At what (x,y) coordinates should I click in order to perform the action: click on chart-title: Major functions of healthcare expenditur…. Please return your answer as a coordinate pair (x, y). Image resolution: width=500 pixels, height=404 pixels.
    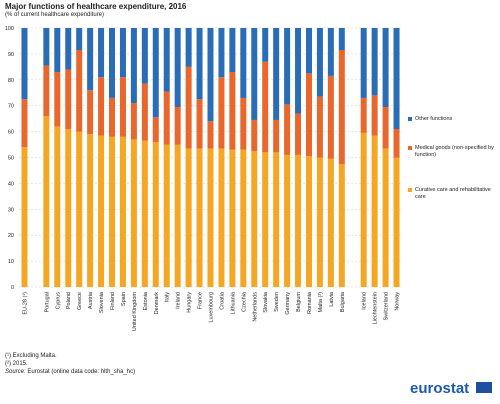
    Looking at the image, I should click on (96, 6).